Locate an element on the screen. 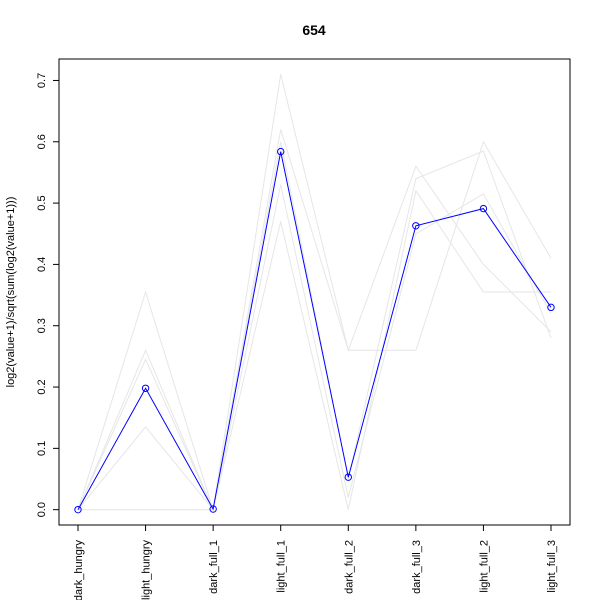  x-tick-label: light_hungry is located at coordinates (147, 570).